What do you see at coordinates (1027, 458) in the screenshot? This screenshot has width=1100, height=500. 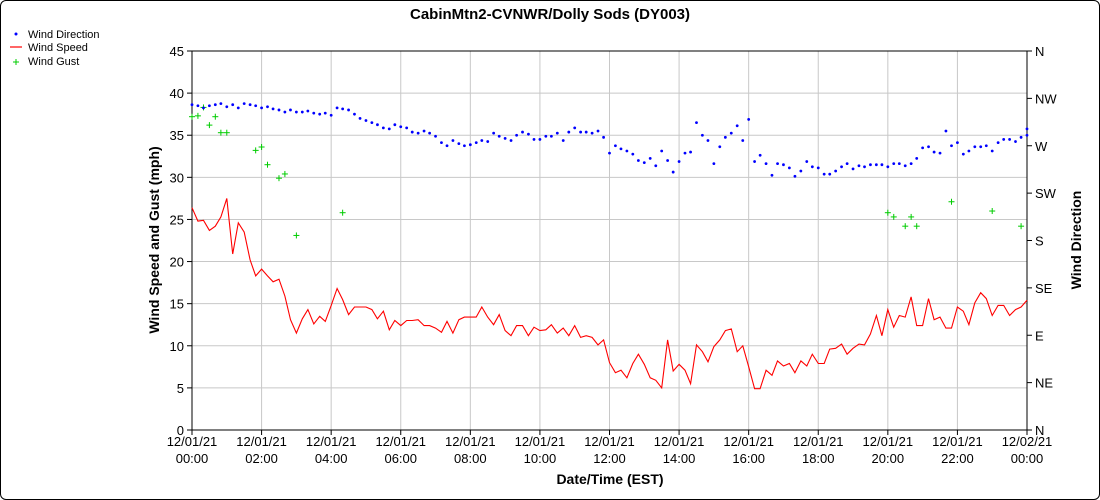 I see `x-tick-time-label: 00:00` at bounding box center [1027, 458].